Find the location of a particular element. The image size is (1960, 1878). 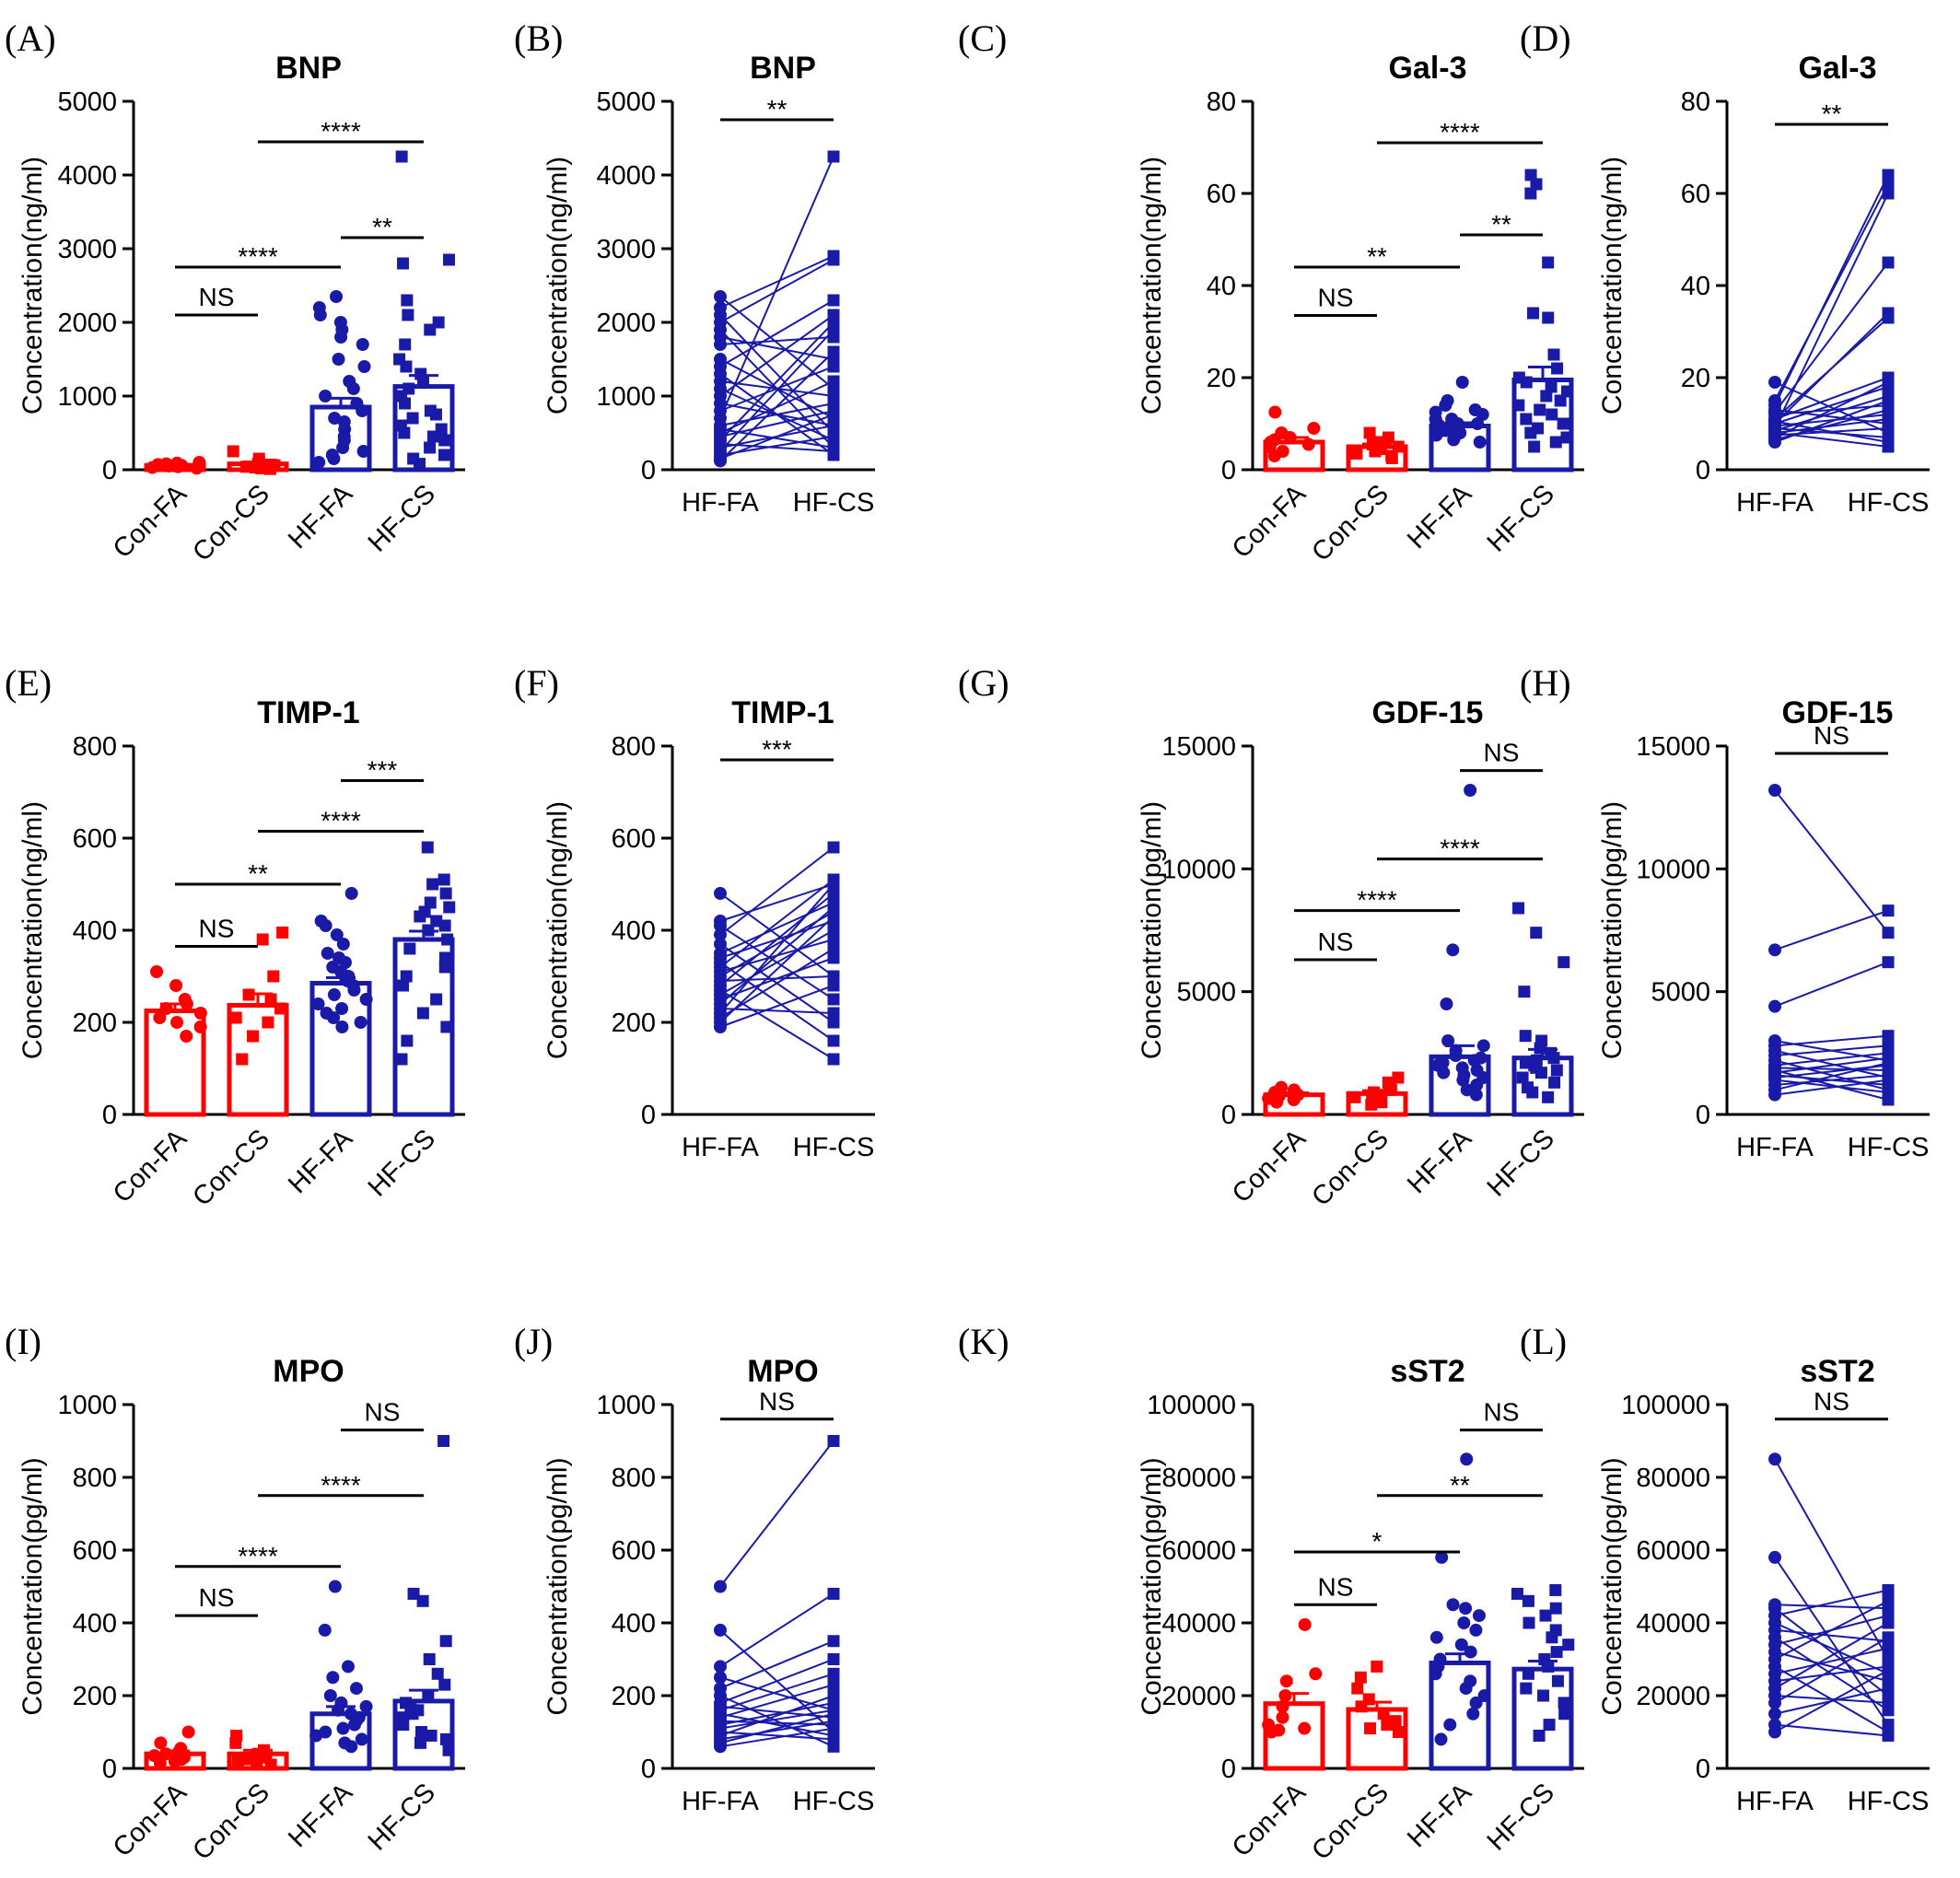

y-tick-label: 3000 is located at coordinates (626, 249).